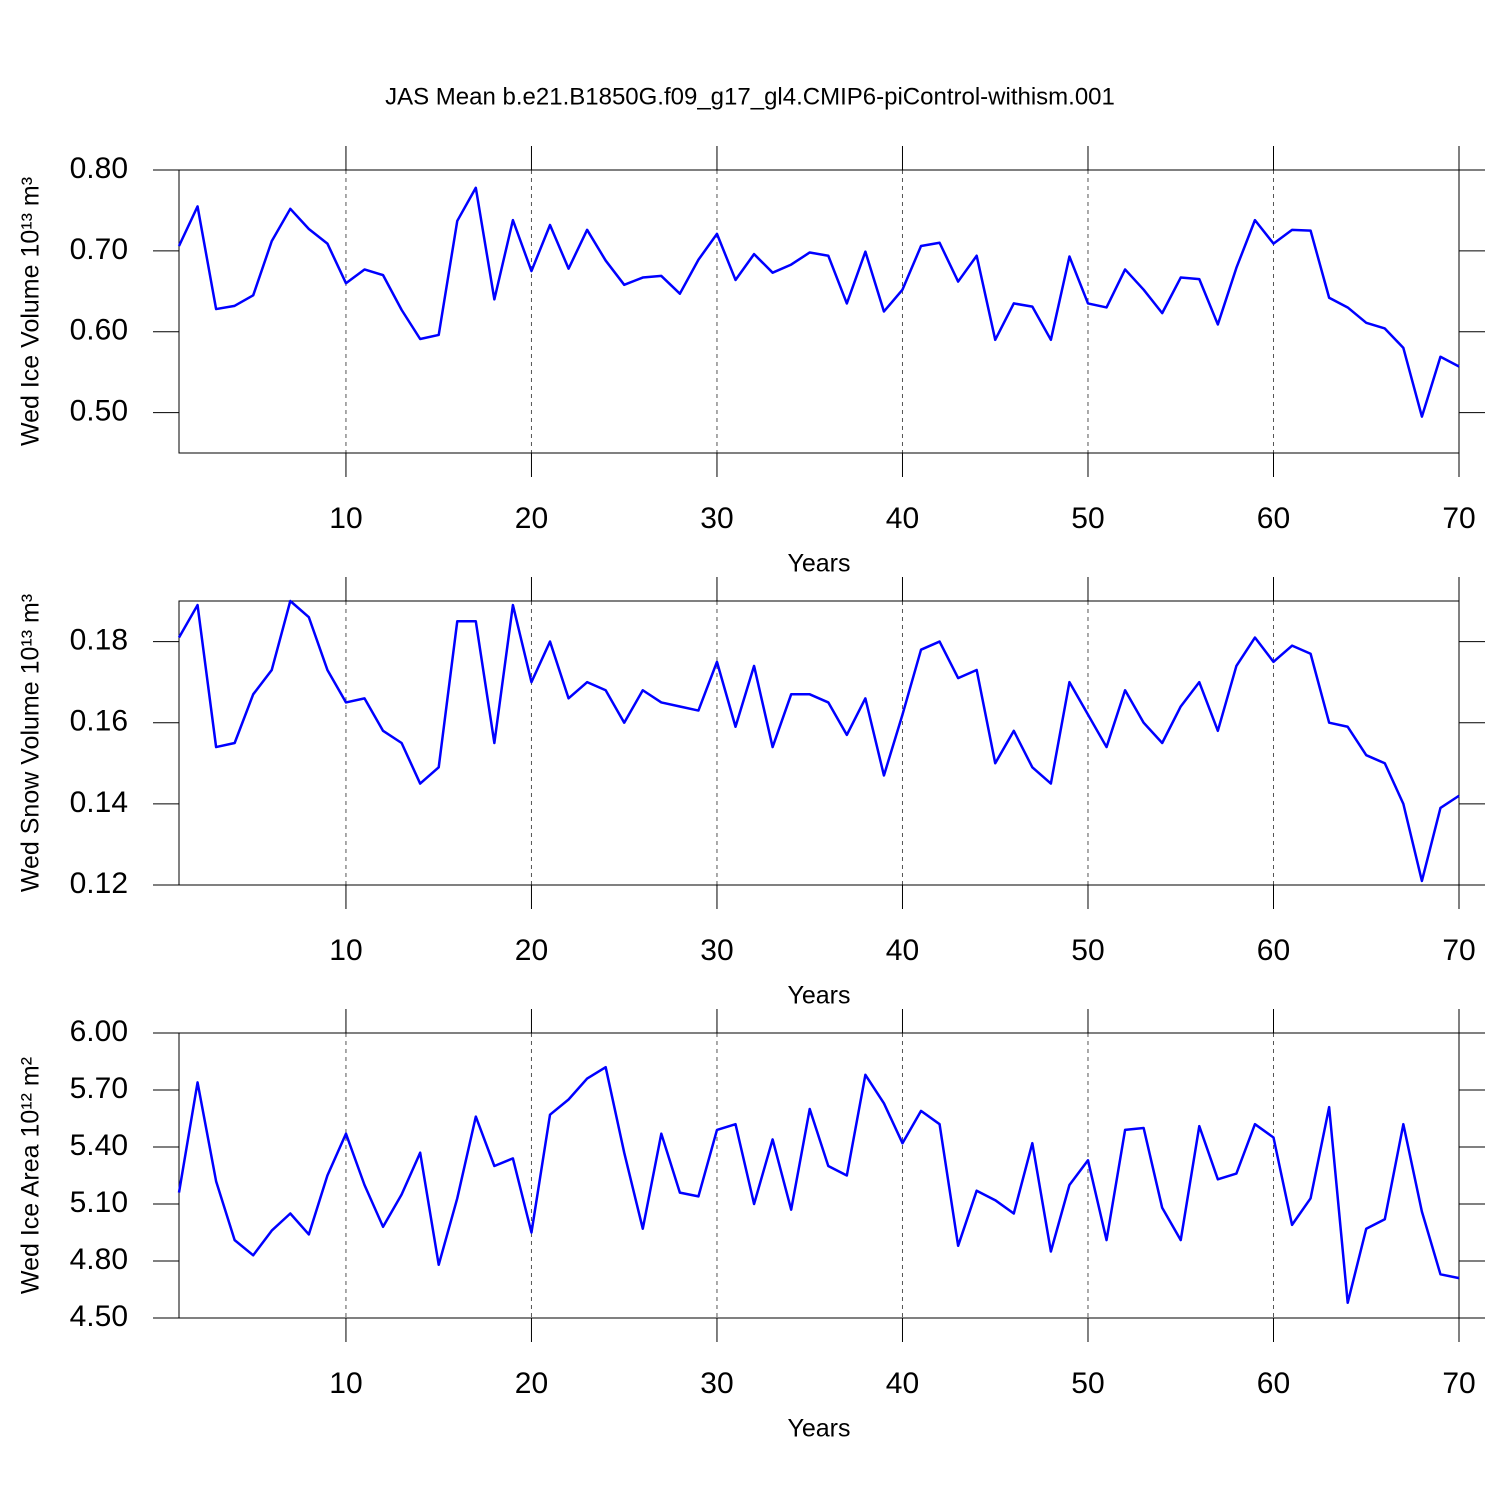  What do you see at coordinates (99, 1316) in the screenshot?
I see `y-tick-label: 4.50` at bounding box center [99, 1316].